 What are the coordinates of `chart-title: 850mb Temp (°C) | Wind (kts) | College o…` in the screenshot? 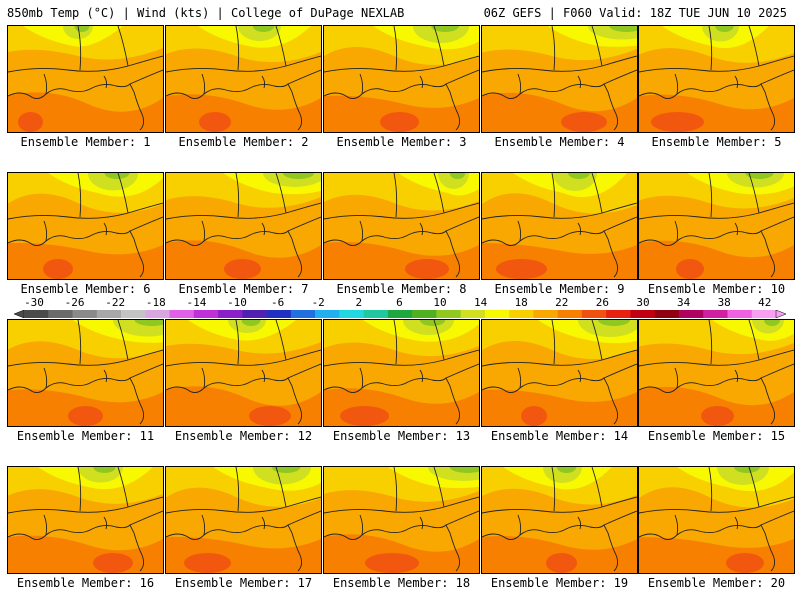 It's located at (206, 13).